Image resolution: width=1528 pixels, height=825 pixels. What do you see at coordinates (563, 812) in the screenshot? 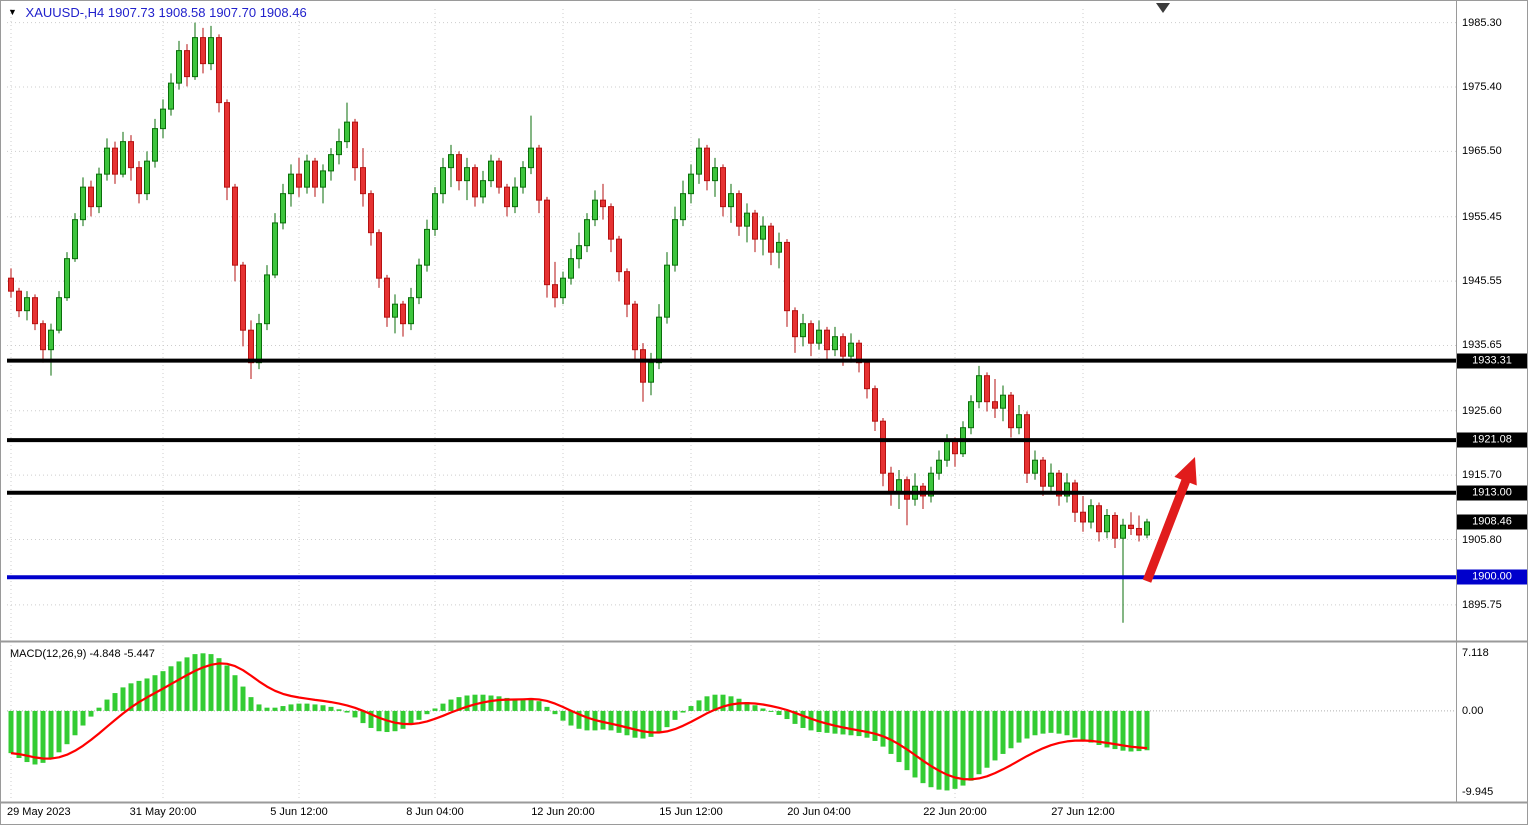
I see `time-tick-label: 12 Jun 20:00` at bounding box center [563, 812].